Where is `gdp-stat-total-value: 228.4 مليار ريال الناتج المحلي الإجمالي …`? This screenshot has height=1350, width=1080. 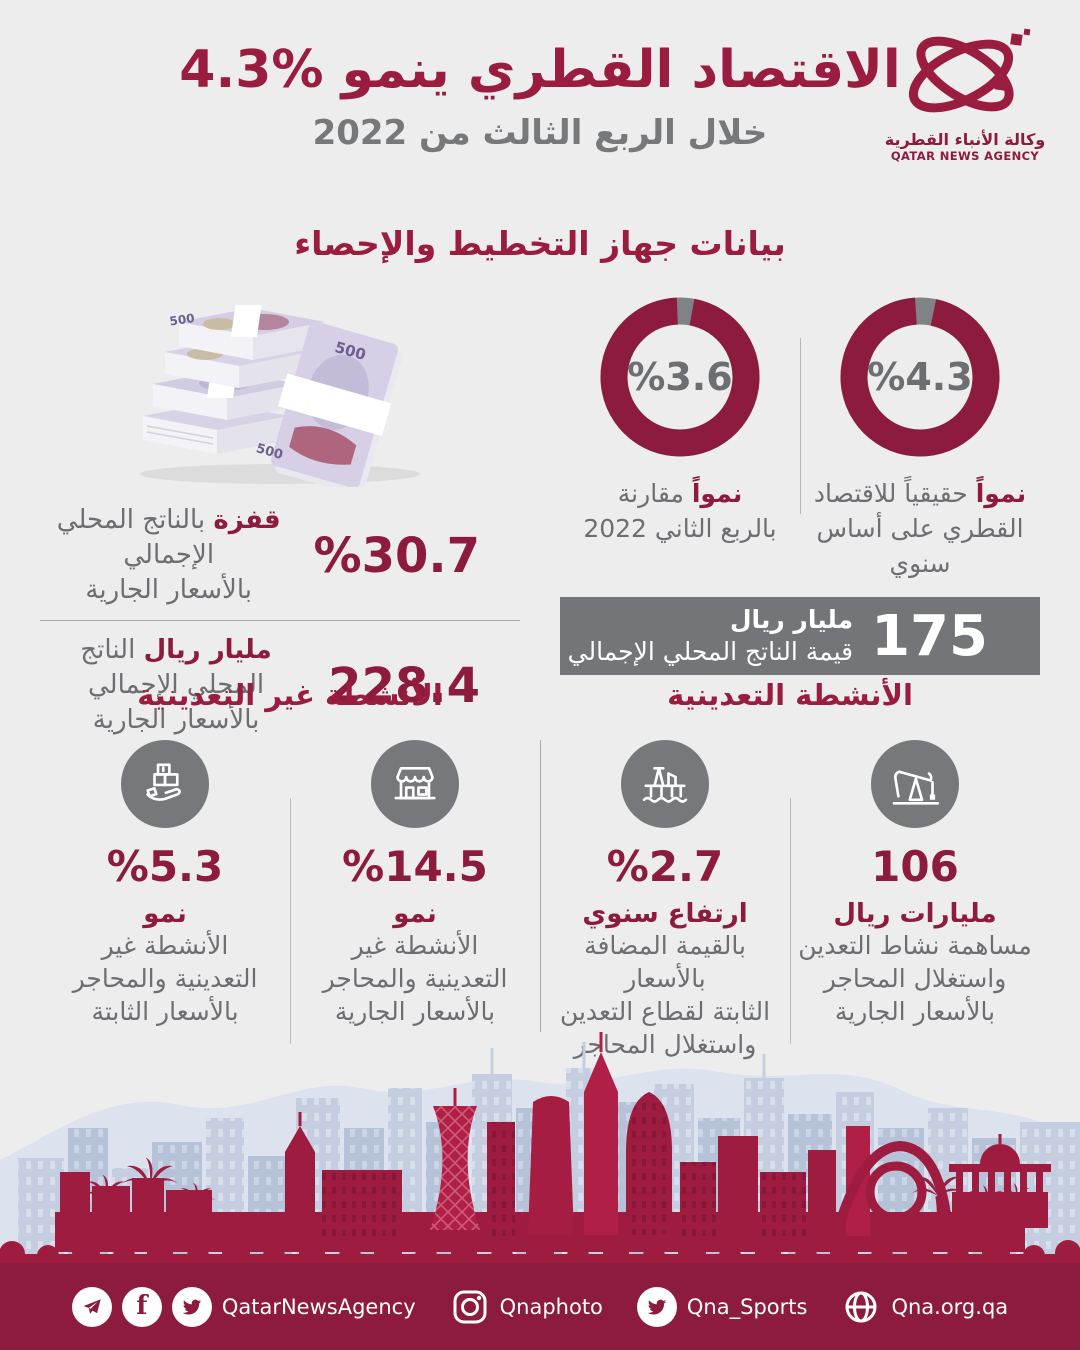 gdp-stat-total-value: 228.4 مليار ريال الناتج المحلي الإجمالي … is located at coordinates (280, 685).